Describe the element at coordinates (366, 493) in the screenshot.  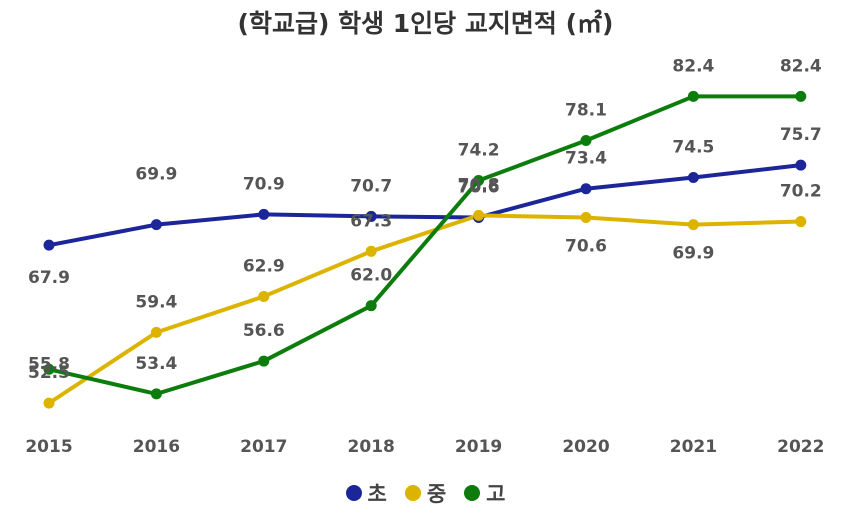
I see `legend-item-0: 초` at that location.